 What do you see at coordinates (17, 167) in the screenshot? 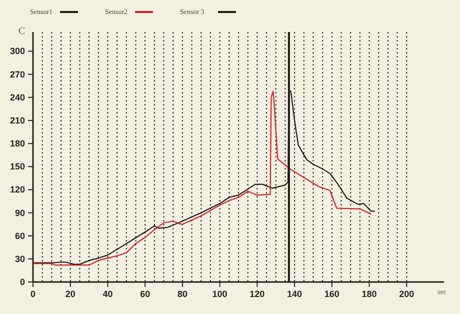
I see `y-tick-label: 150` at bounding box center [17, 167].